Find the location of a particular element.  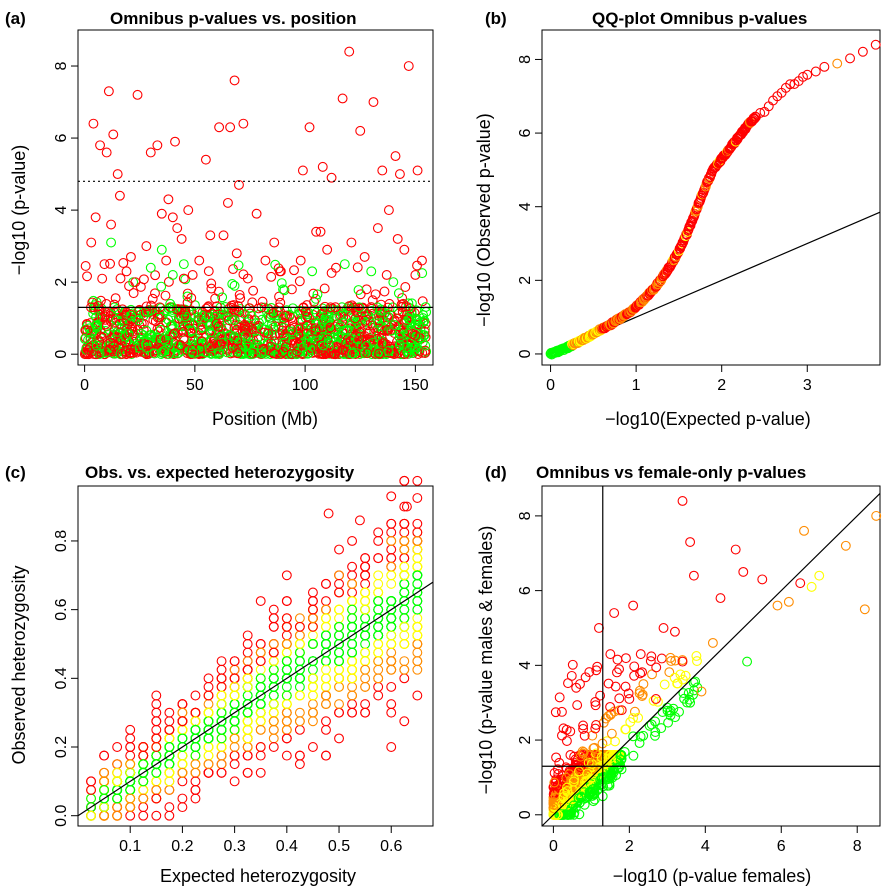

y-tick-label: 8 is located at coordinates (61, 65).